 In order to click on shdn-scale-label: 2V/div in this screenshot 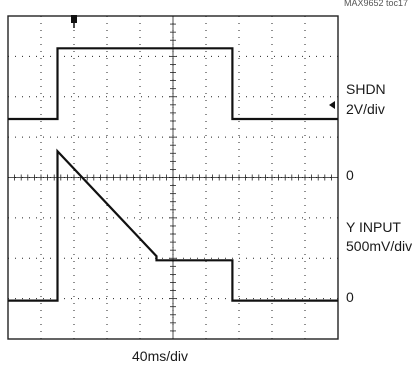, I will do `click(365, 109)`.